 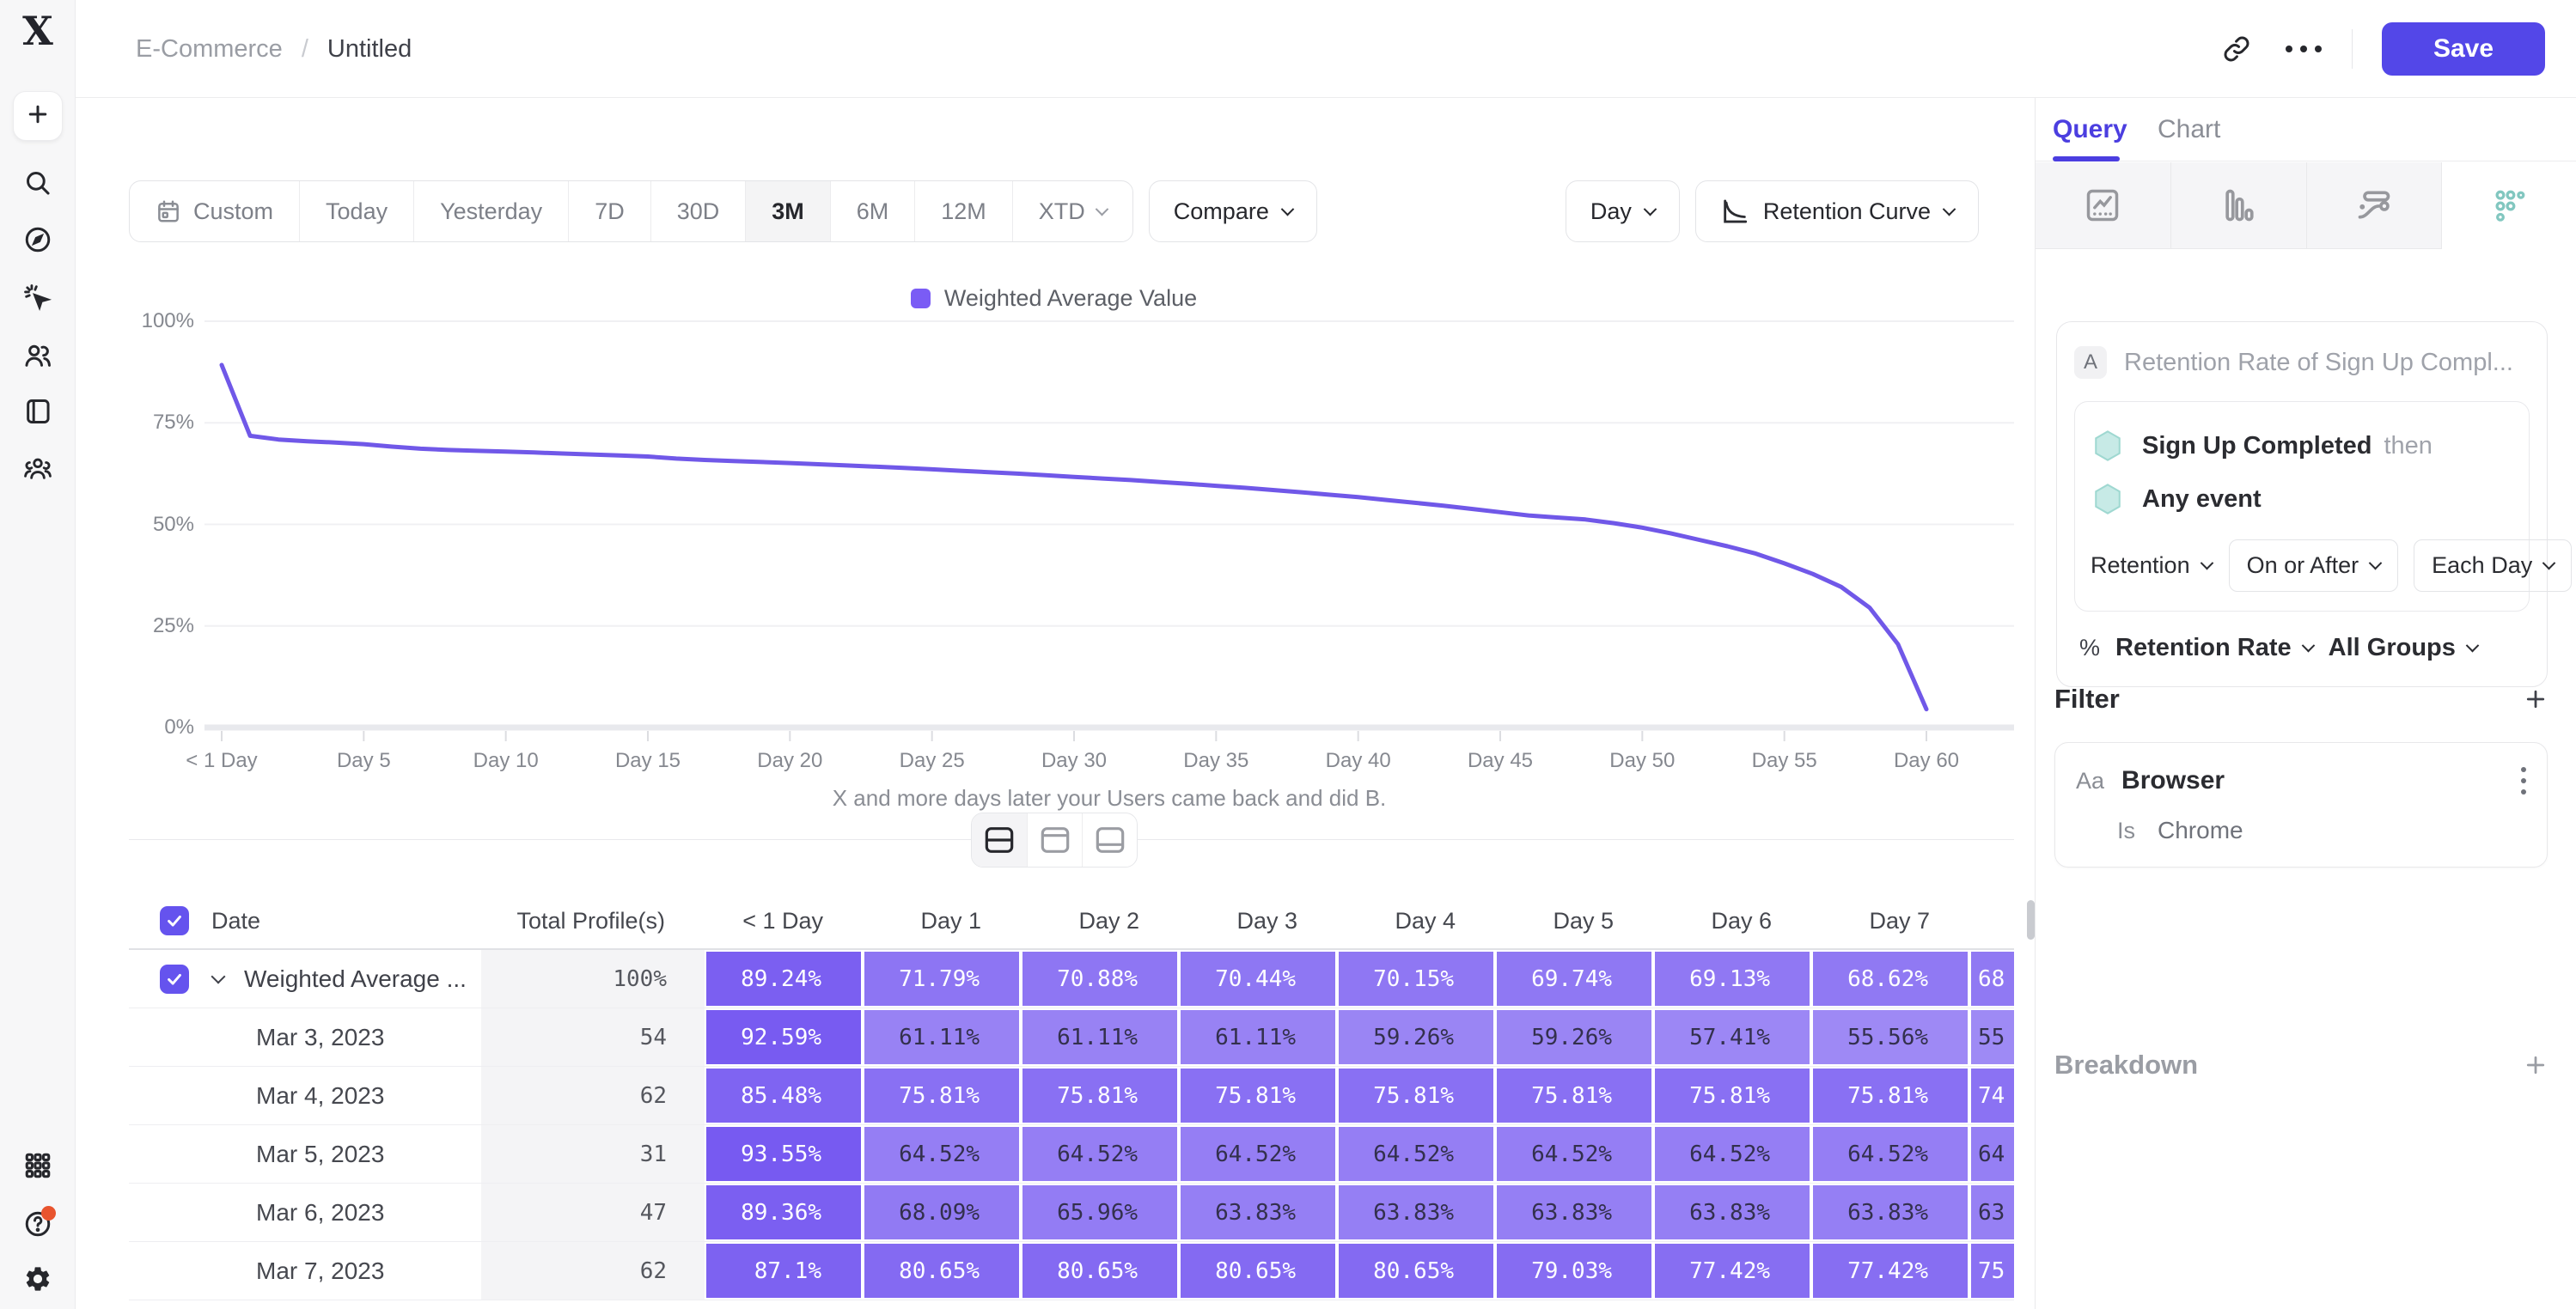 I want to click on tile-retention-grid, so click(x=2509, y=205).